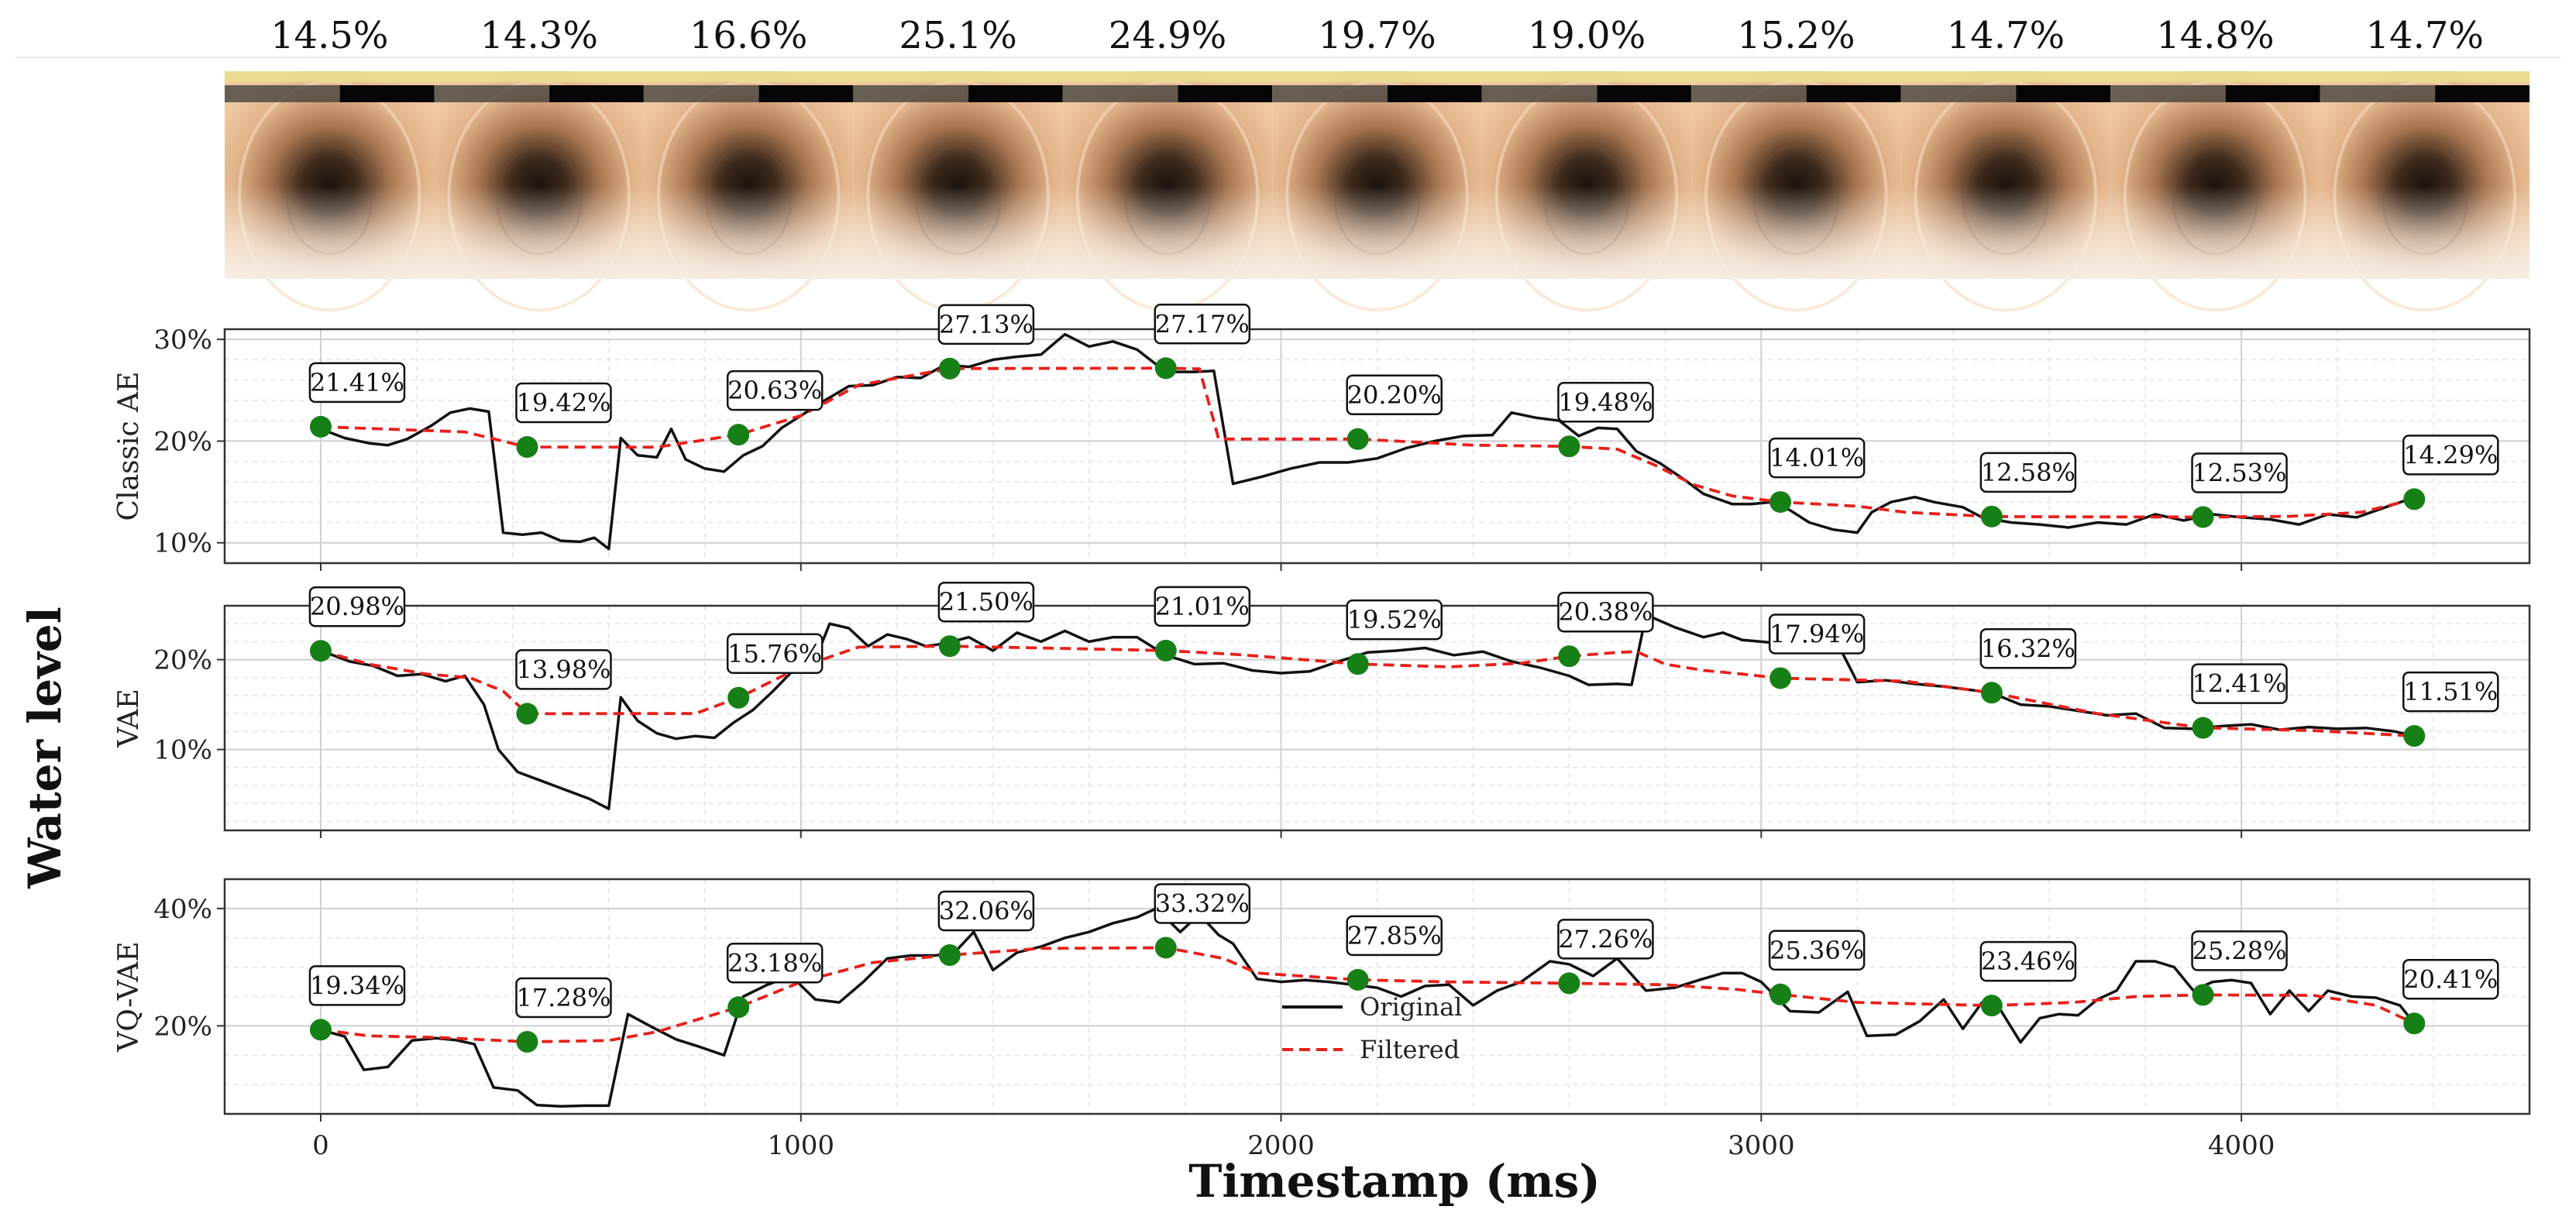 The width and height of the screenshot is (2576, 1220). I want to click on marker-label: 11.51%, so click(2450, 691).